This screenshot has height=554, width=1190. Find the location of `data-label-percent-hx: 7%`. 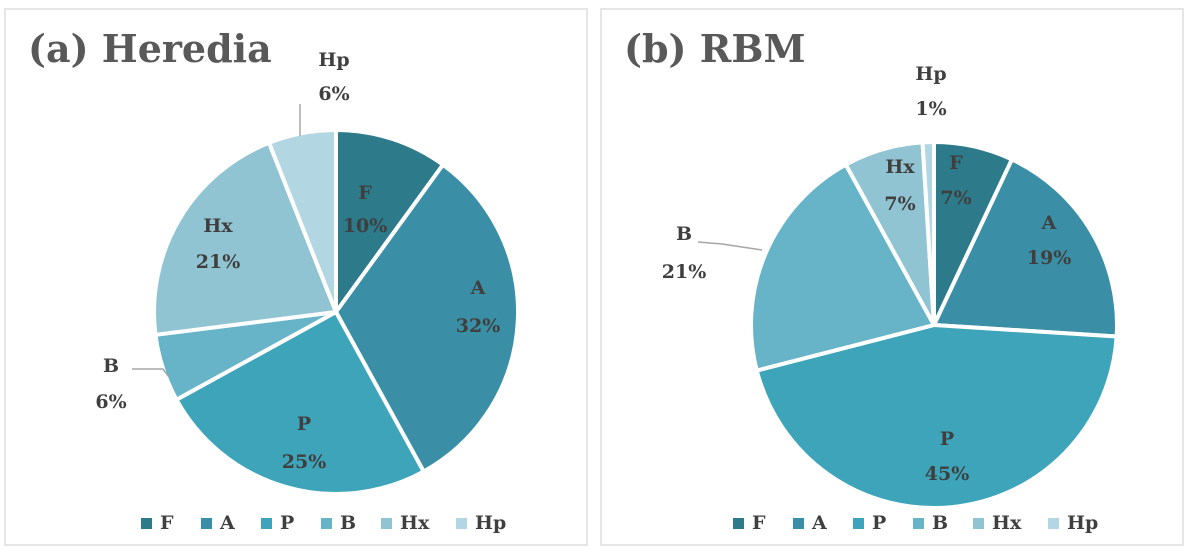

data-label-percent-hx: 7% is located at coordinates (899, 204).